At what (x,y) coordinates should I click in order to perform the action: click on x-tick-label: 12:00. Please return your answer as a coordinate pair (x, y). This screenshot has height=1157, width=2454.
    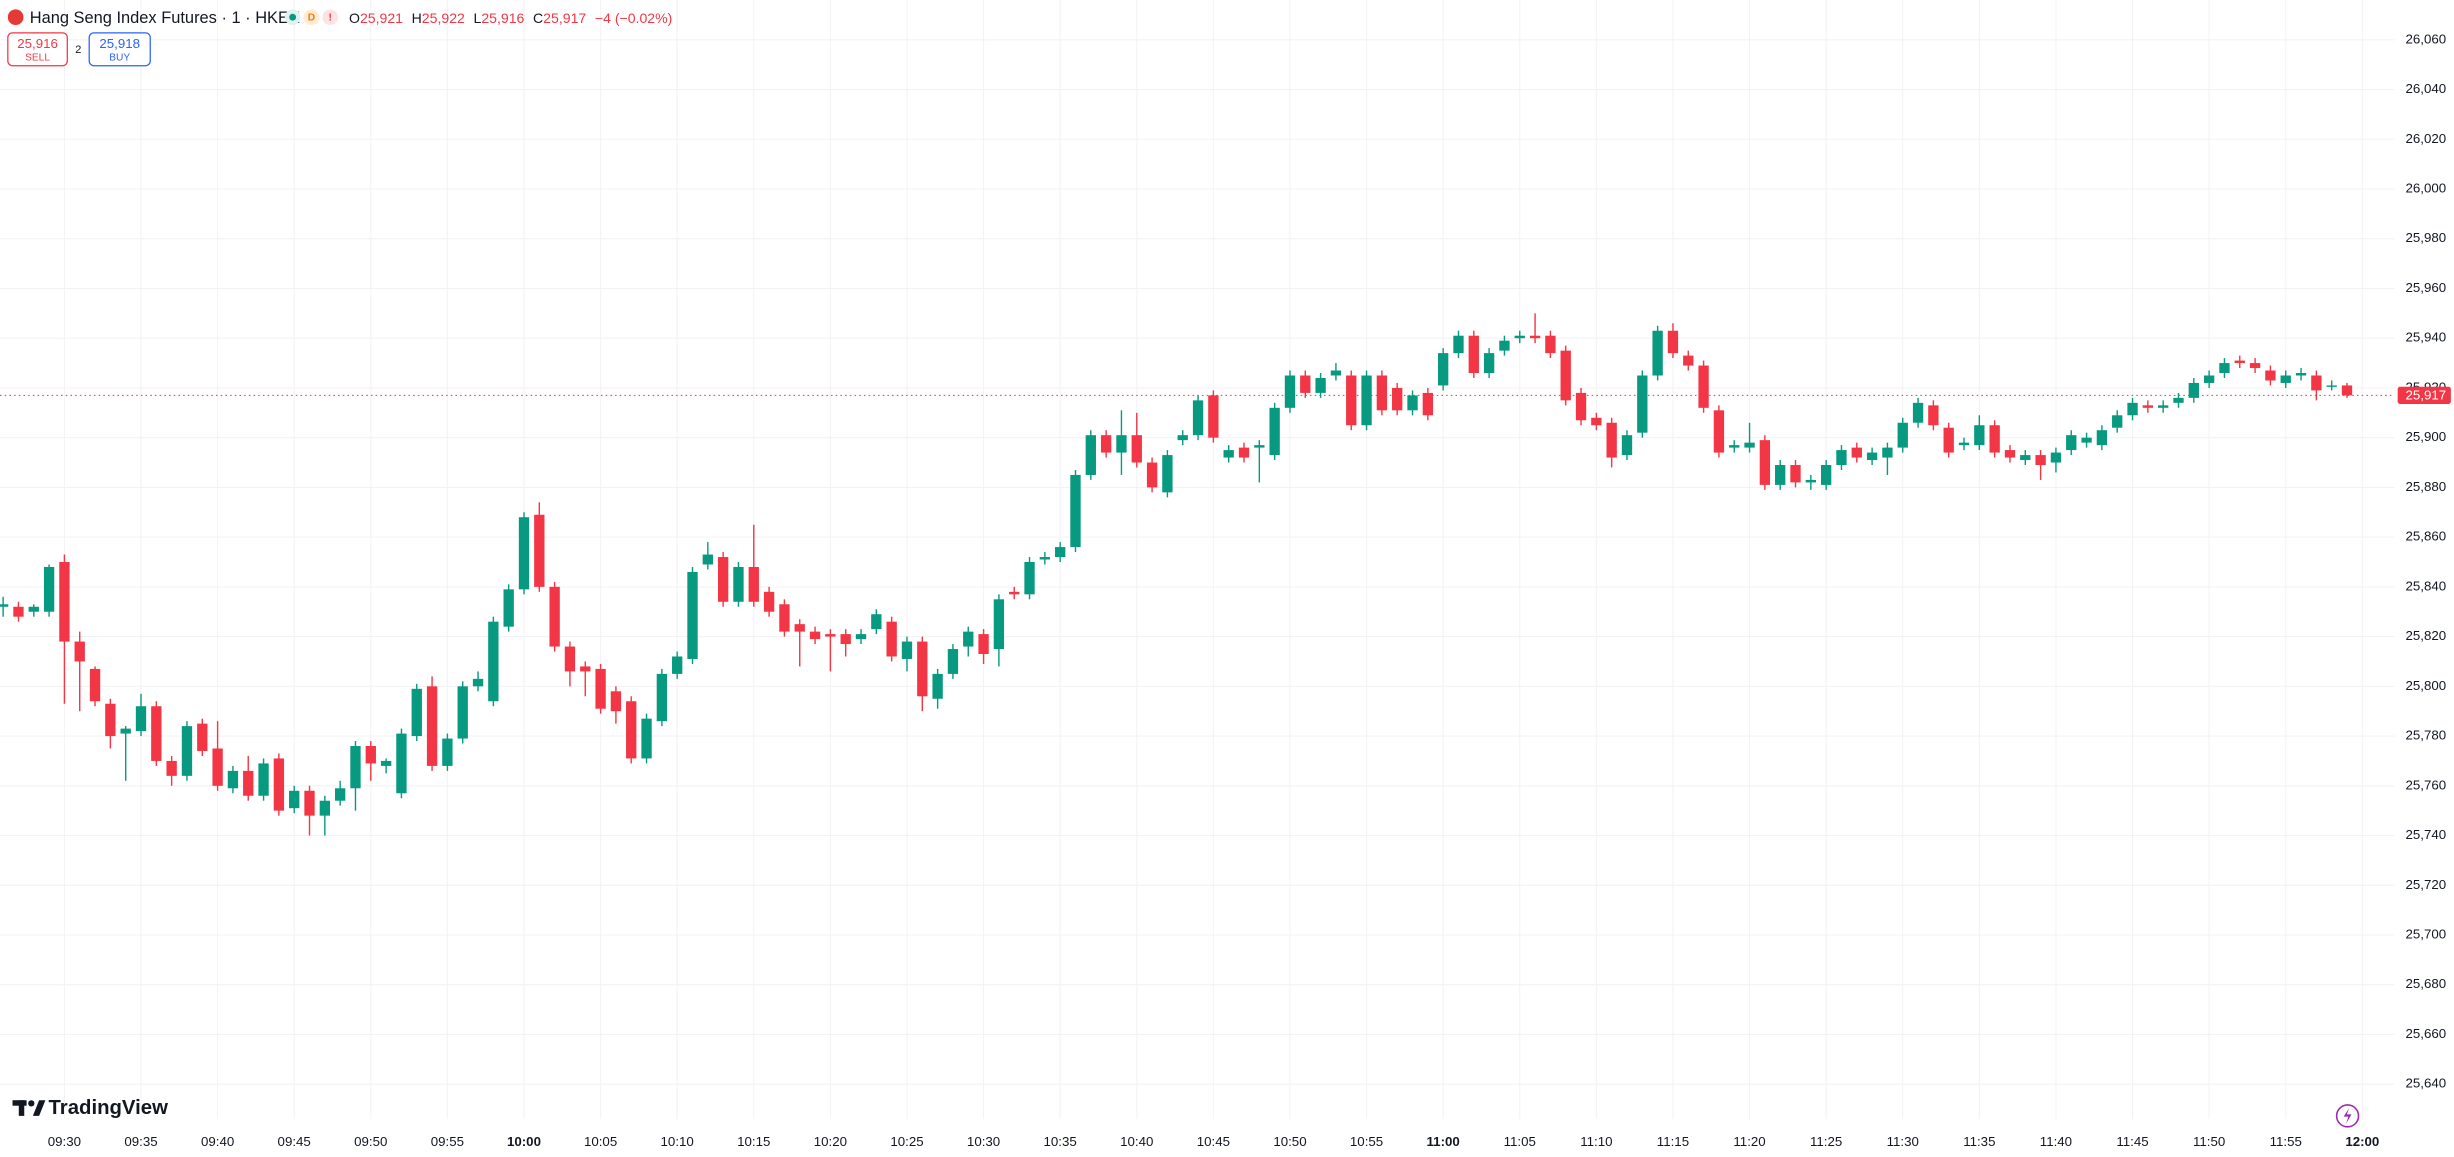
    Looking at the image, I should click on (2362, 1141).